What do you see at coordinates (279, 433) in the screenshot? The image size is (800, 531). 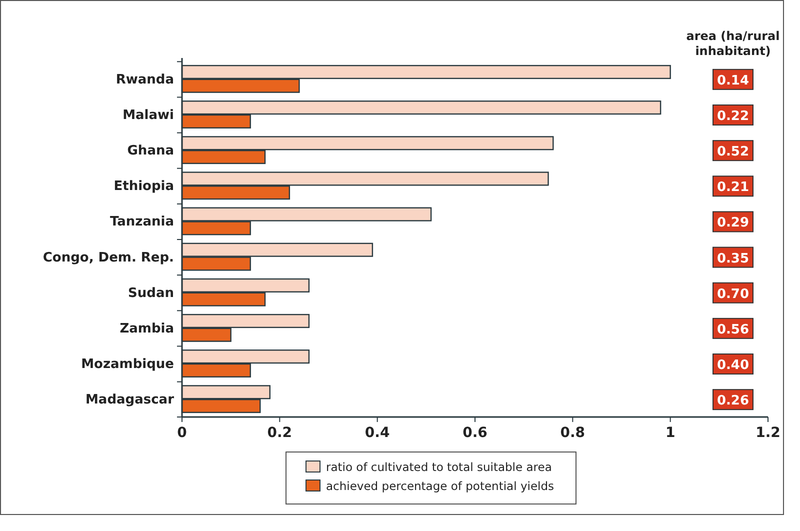 I see `x-tick-label: 0.2` at bounding box center [279, 433].